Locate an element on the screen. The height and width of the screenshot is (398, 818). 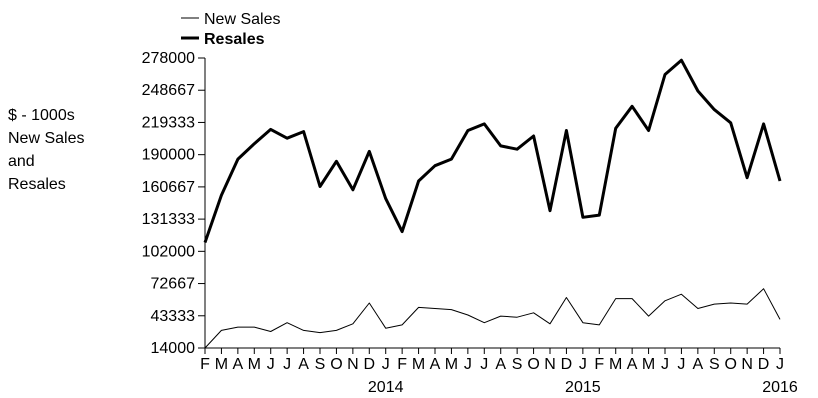
legend-label-new-sales: New Sales is located at coordinates (242, 19).